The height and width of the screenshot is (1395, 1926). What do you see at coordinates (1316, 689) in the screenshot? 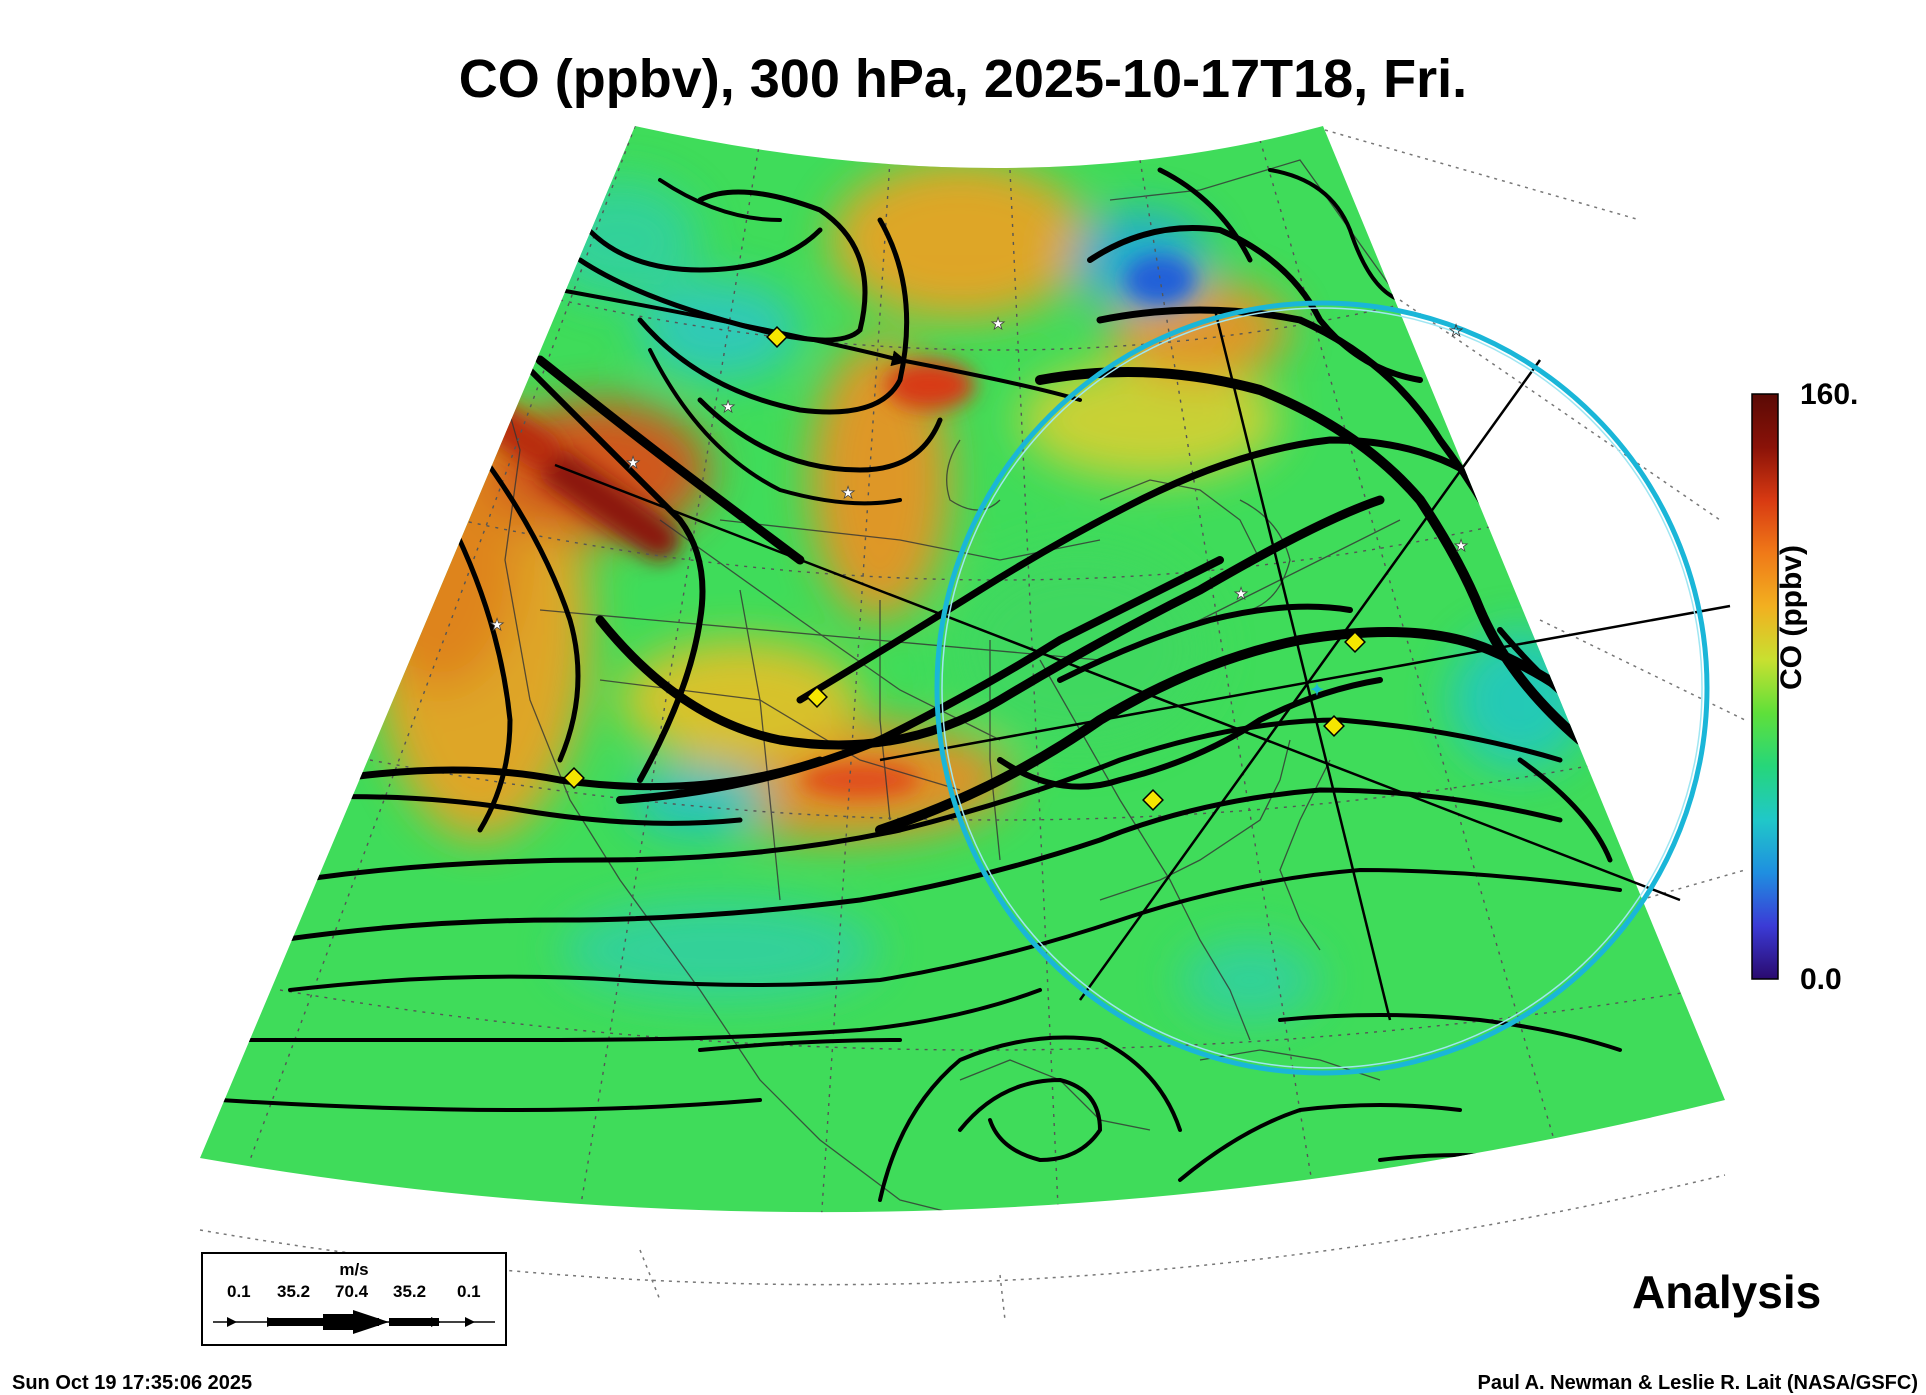
I see `cyan-star-icon: ✦` at bounding box center [1316, 689].